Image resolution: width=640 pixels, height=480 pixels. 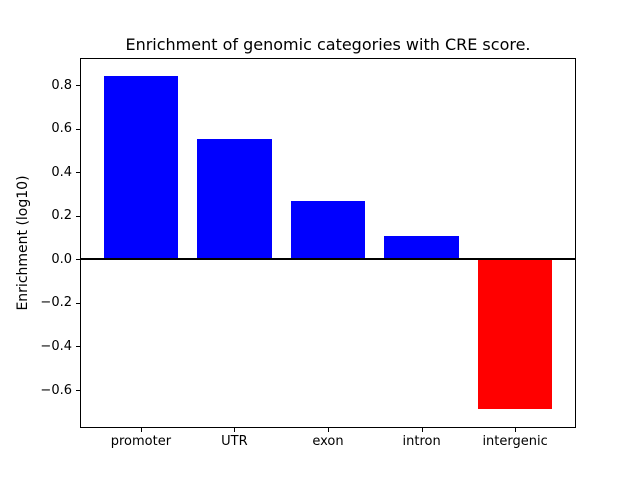 I want to click on y-tick-label: −0.6, so click(x=56, y=390).